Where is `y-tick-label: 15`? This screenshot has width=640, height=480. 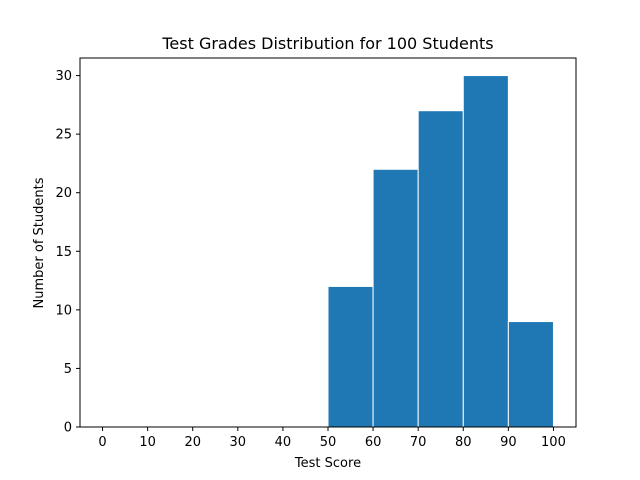
y-tick-label: 15 is located at coordinates (63, 252).